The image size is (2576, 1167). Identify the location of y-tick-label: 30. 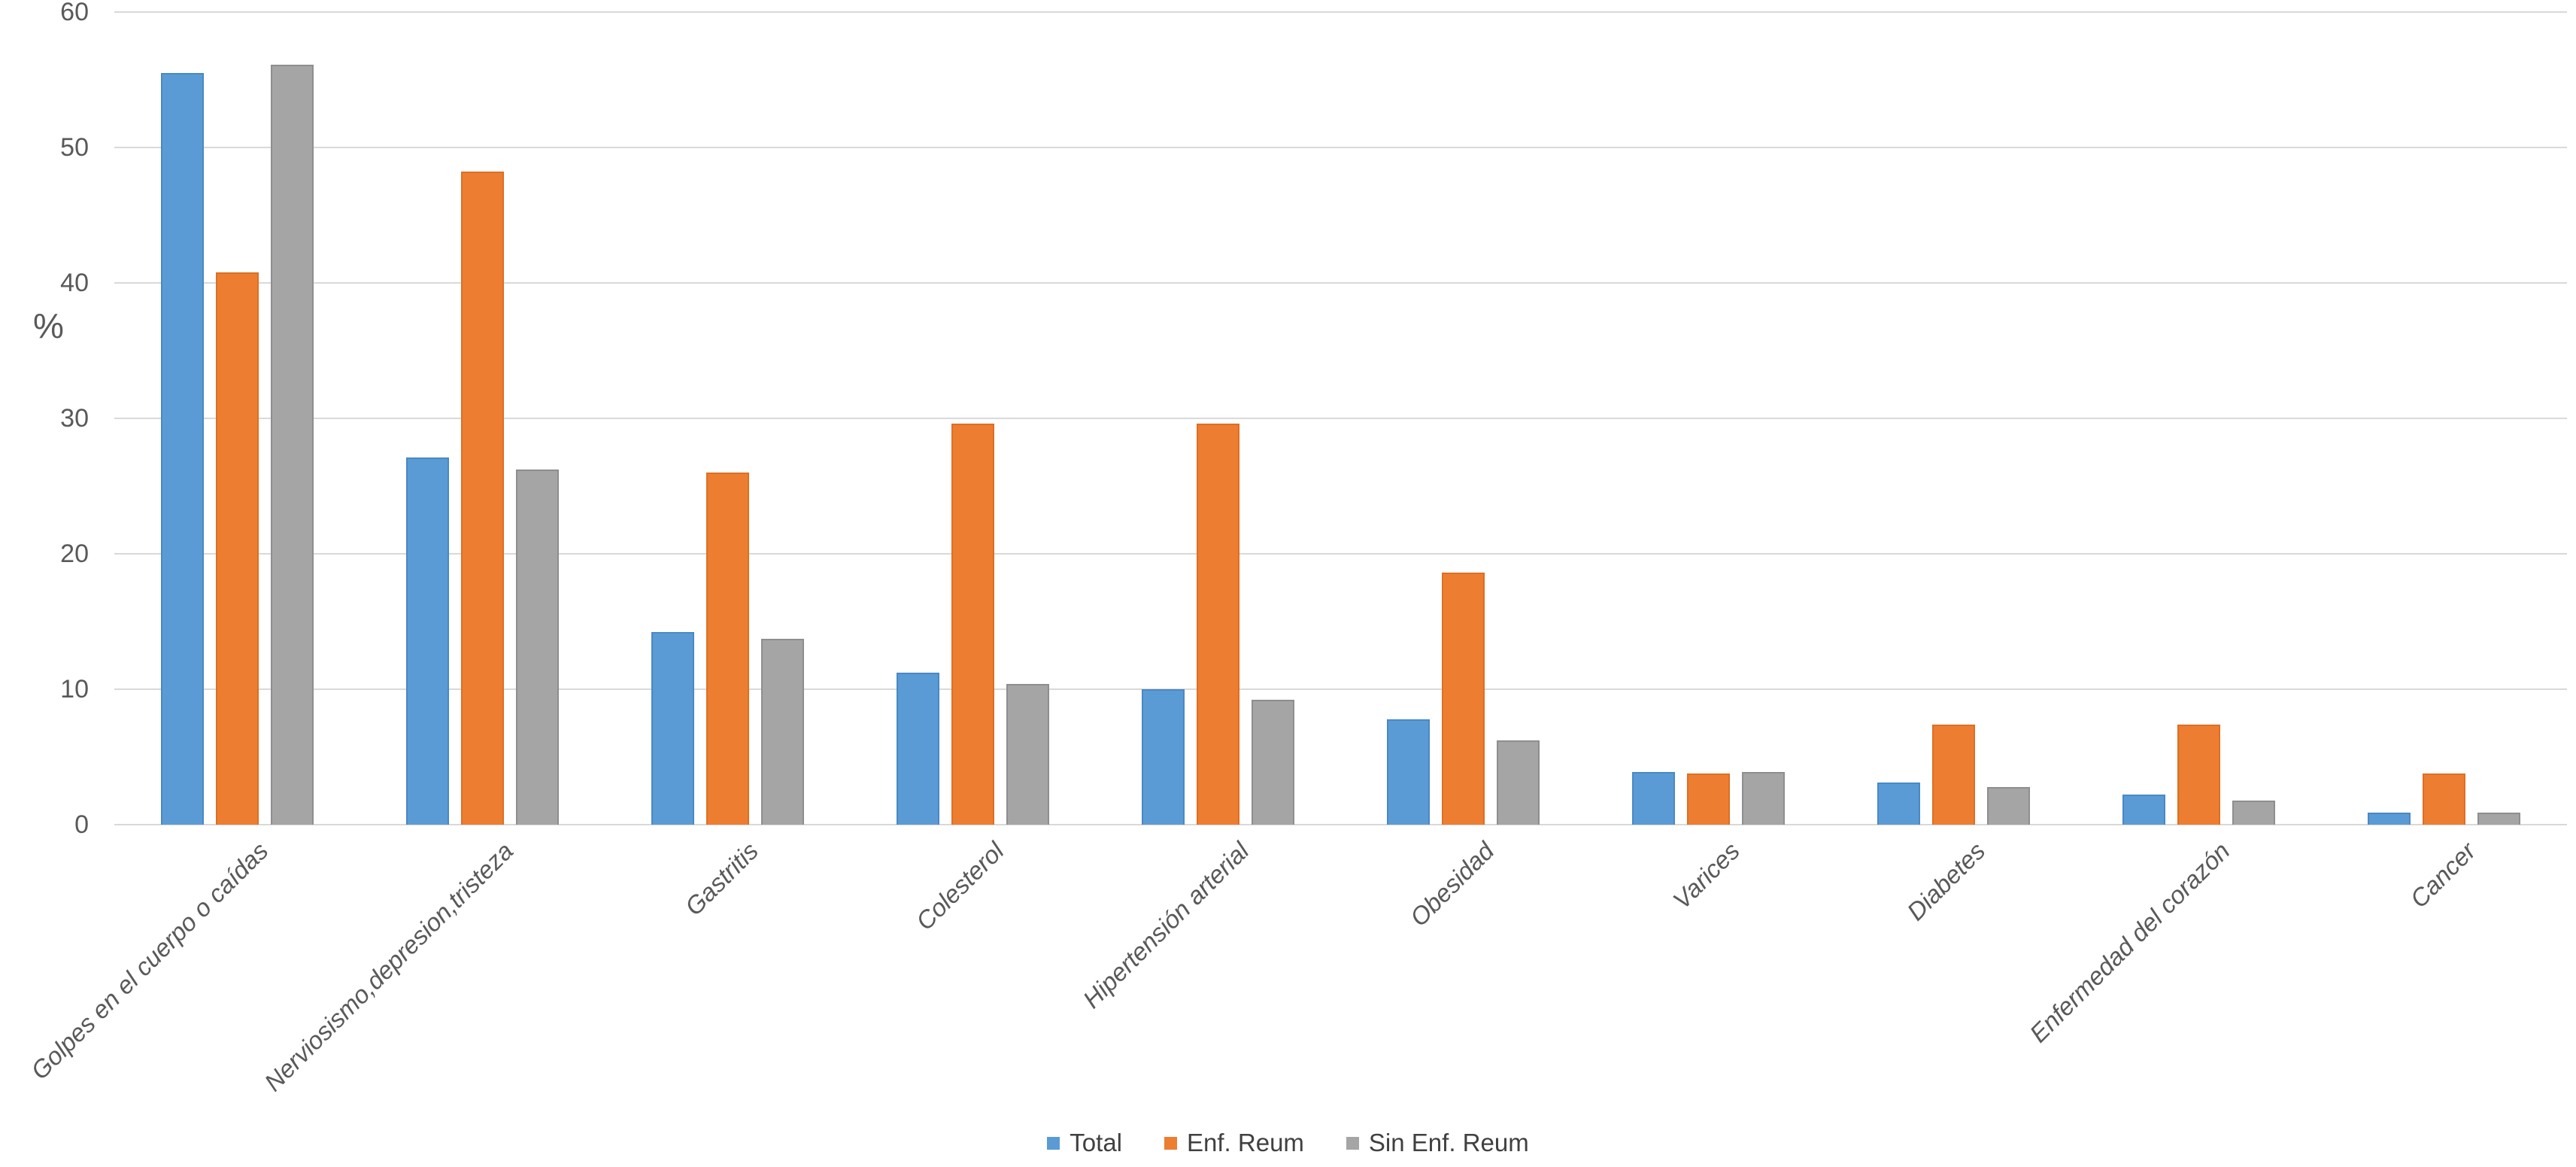
(74, 418).